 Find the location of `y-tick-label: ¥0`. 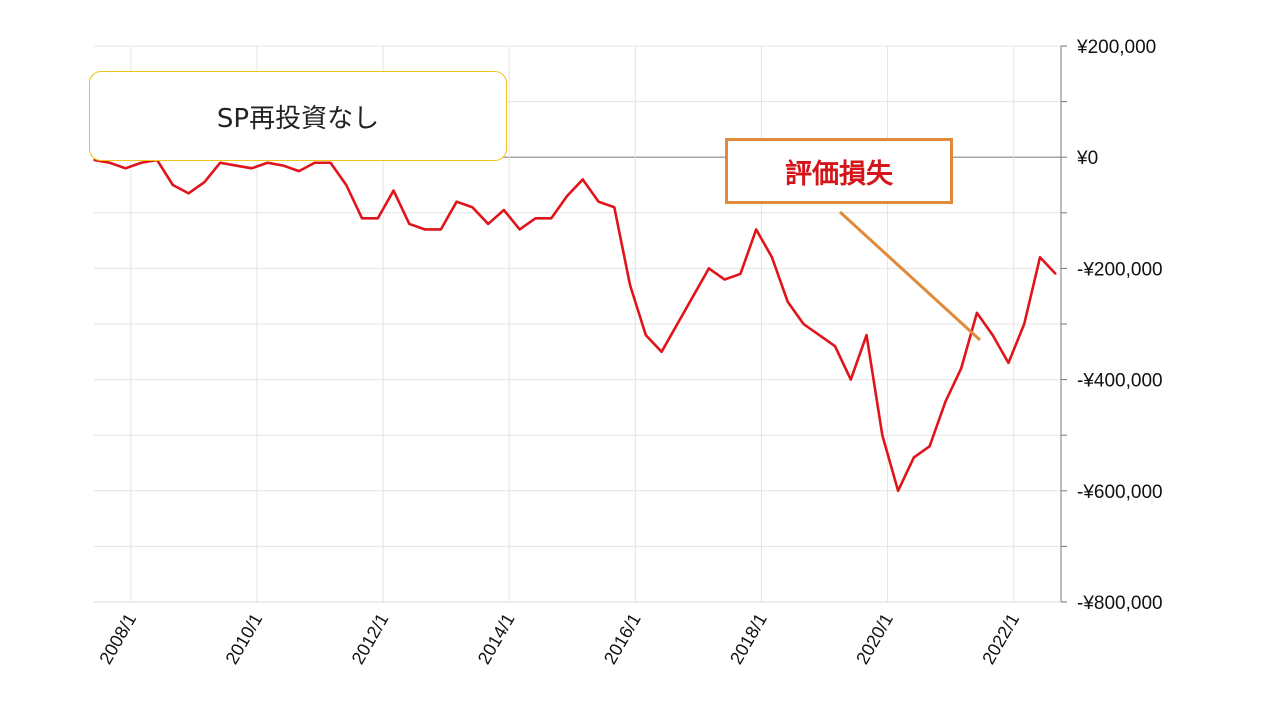

y-tick-label: ¥0 is located at coordinates (1087, 158).